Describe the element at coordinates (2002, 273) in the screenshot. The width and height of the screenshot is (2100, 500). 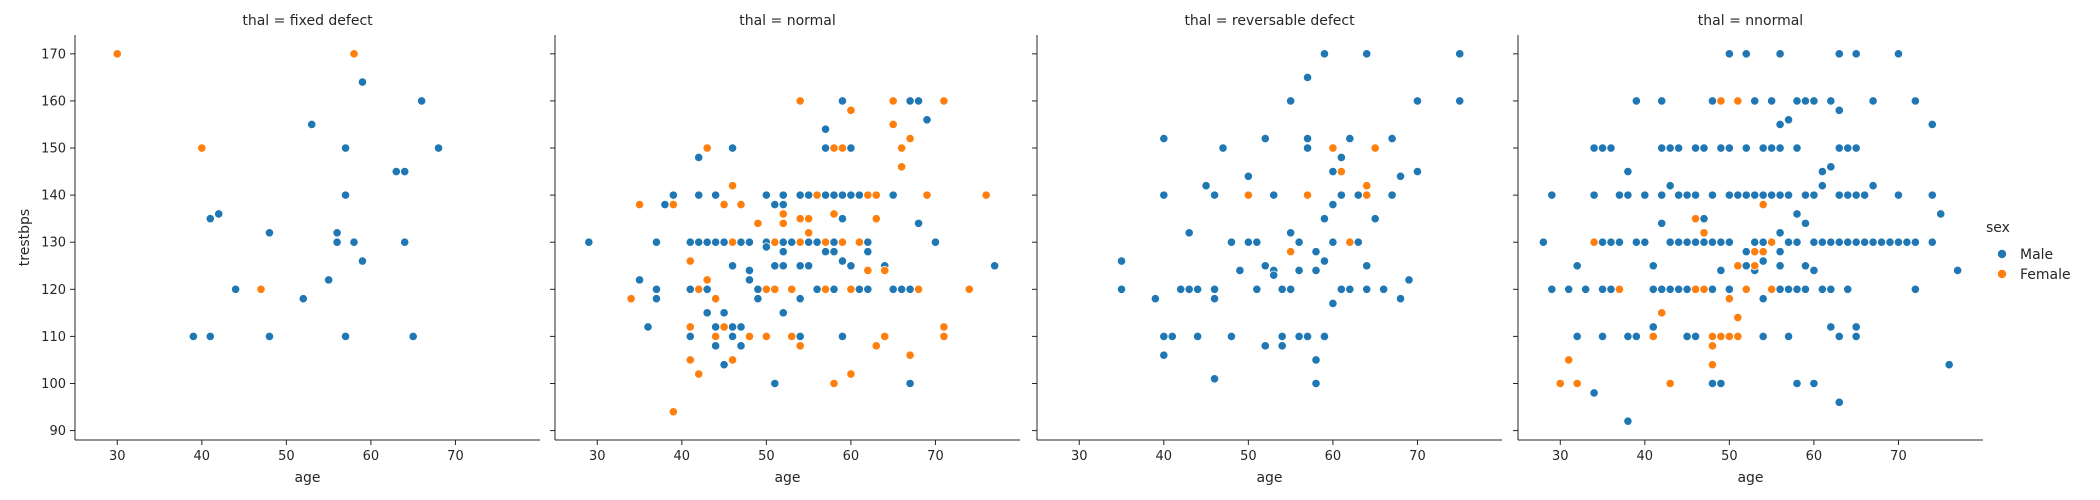
I see `legend-marker` at that location.